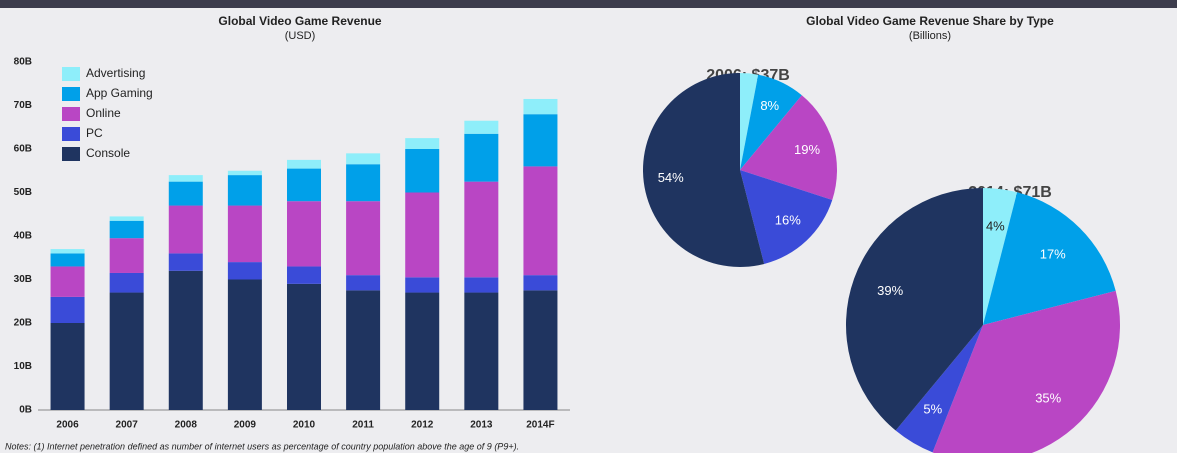 This screenshot has width=1177, height=453. Describe the element at coordinates (304, 425) in the screenshot. I see `x-tick-label: 2010` at that location.